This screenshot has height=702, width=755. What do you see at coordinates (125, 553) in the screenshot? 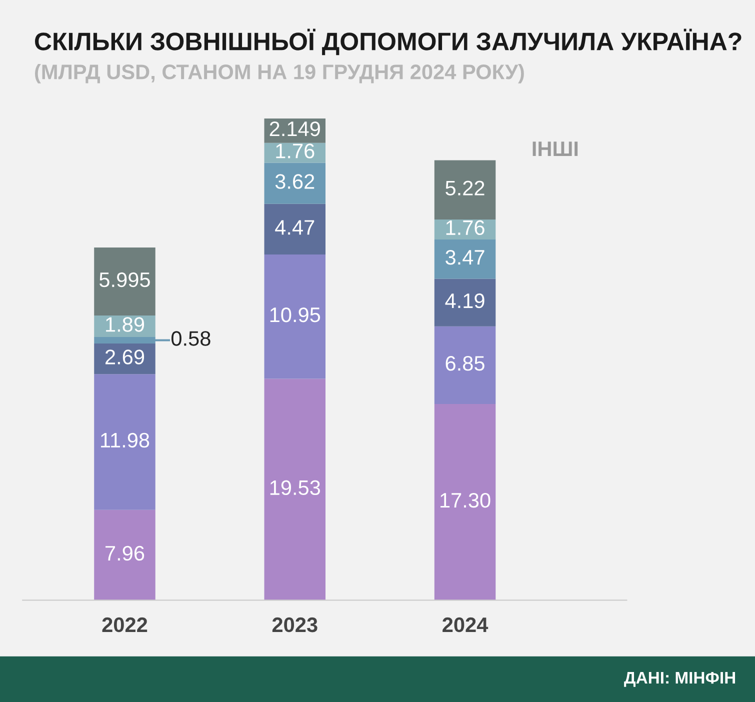
I see `data-label: 7.96` at bounding box center [125, 553].